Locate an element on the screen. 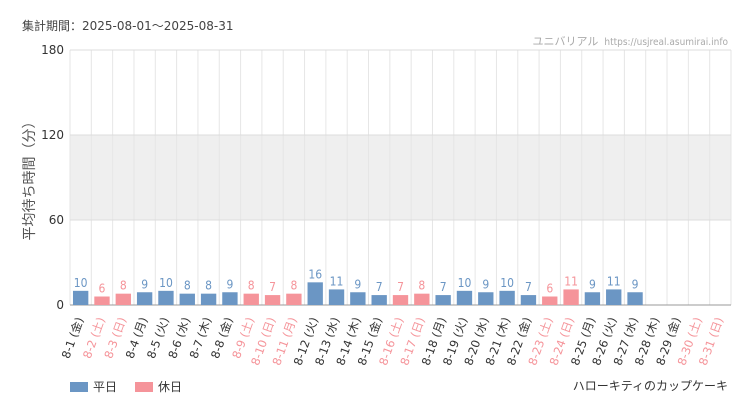 The image size is (750, 410). weekday-swatch is located at coordinates (79, 386).